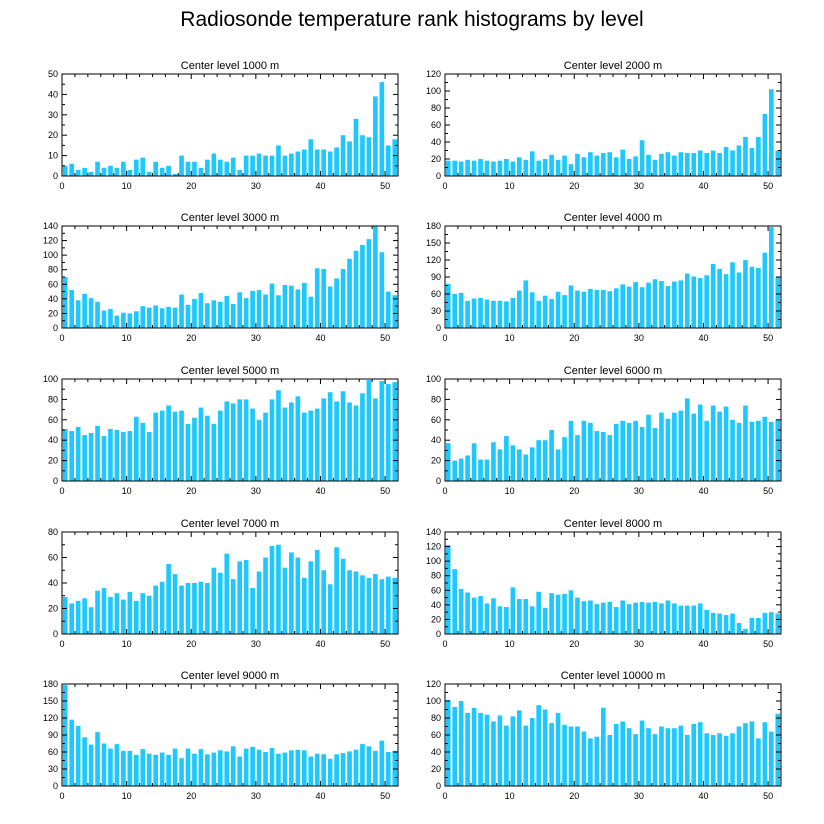 The height and width of the screenshot is (824, 824). I want to click on x-tick-label: 10, so click(510, 491).